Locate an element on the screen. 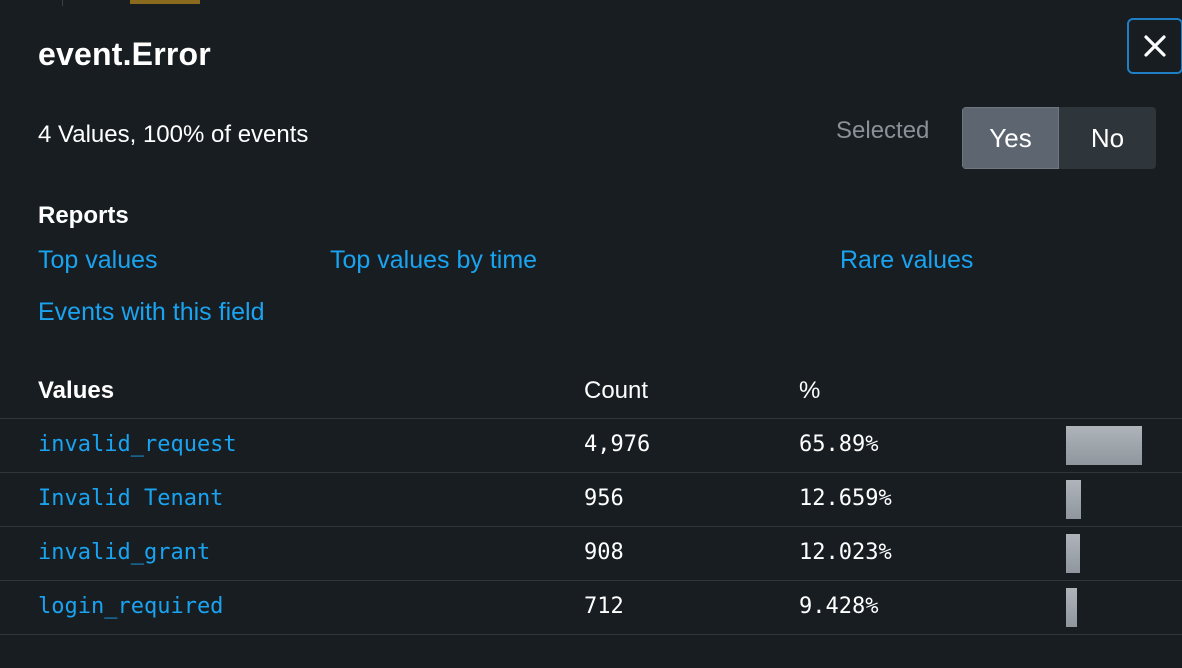 The width and height of the screenshot is (1182, 668). value-link: login_required is located at coordinates (131, 606).